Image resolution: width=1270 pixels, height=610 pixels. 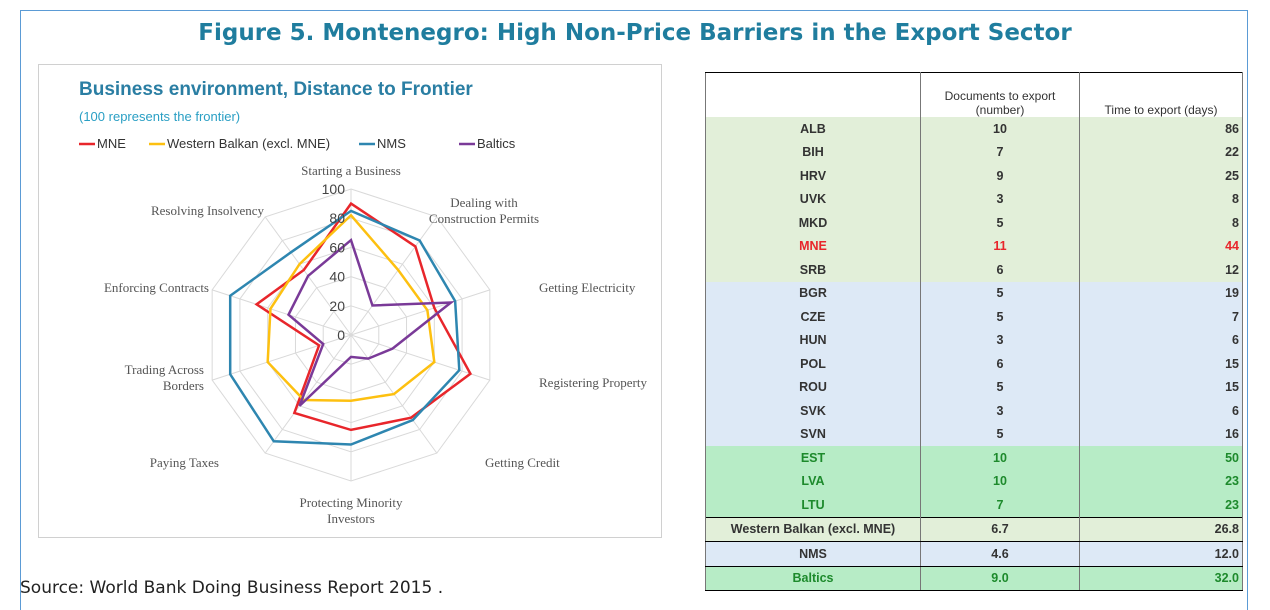 I want to click on table-cell: 26.8, so click(x=1161, y=529).